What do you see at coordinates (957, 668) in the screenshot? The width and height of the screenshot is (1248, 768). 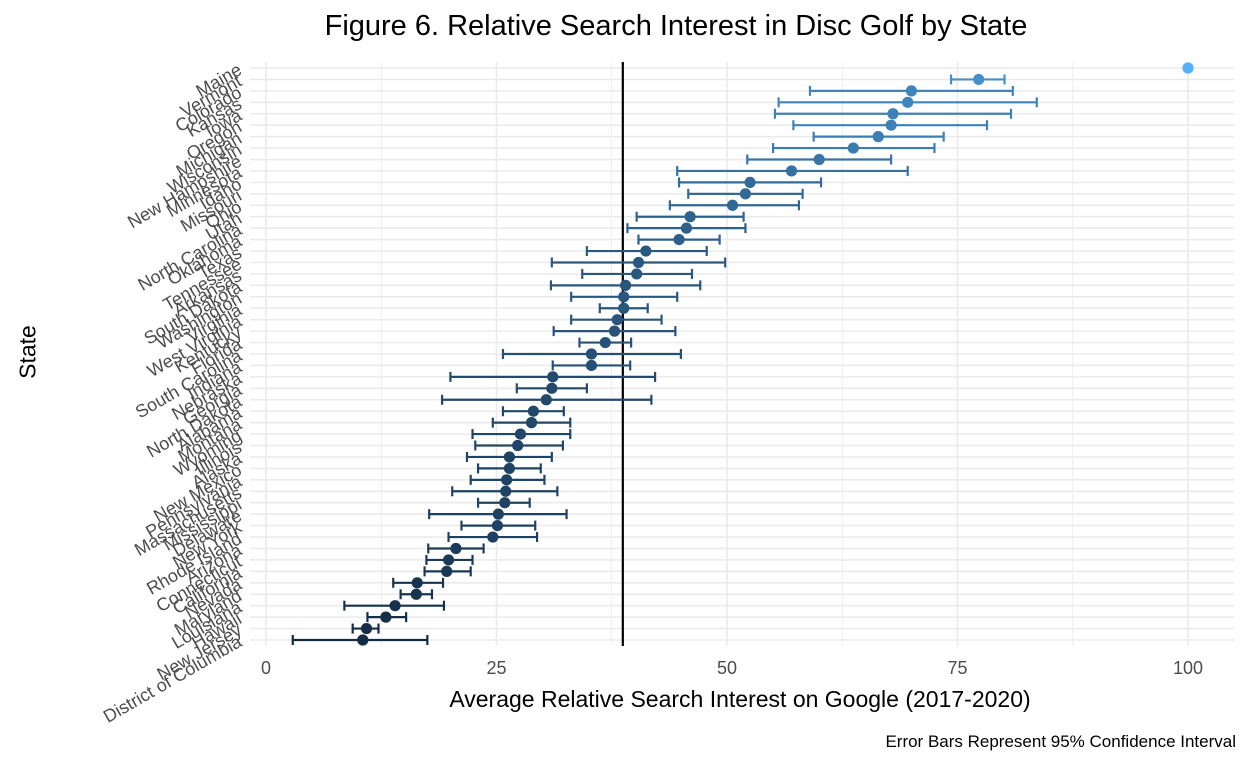 I see `x-tick-label: 75` at bounding box center [957, 668].